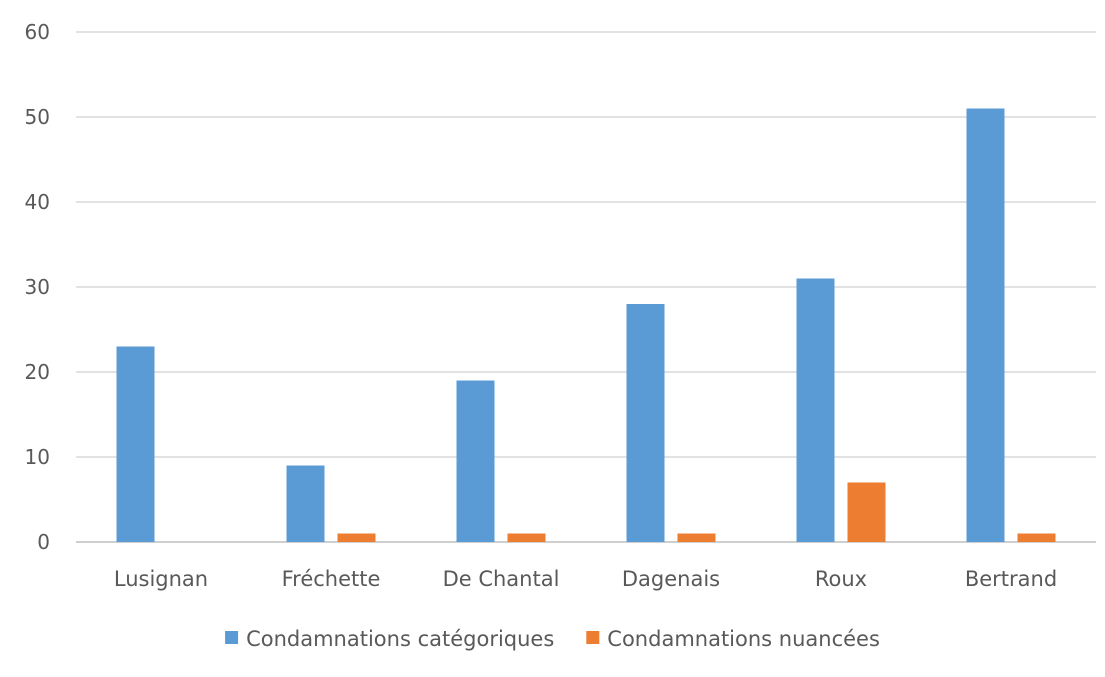 Image resolution: width=1105 pixels, height=677 pixels. I want to click on y-tick-label: 30, so click(37, 287).